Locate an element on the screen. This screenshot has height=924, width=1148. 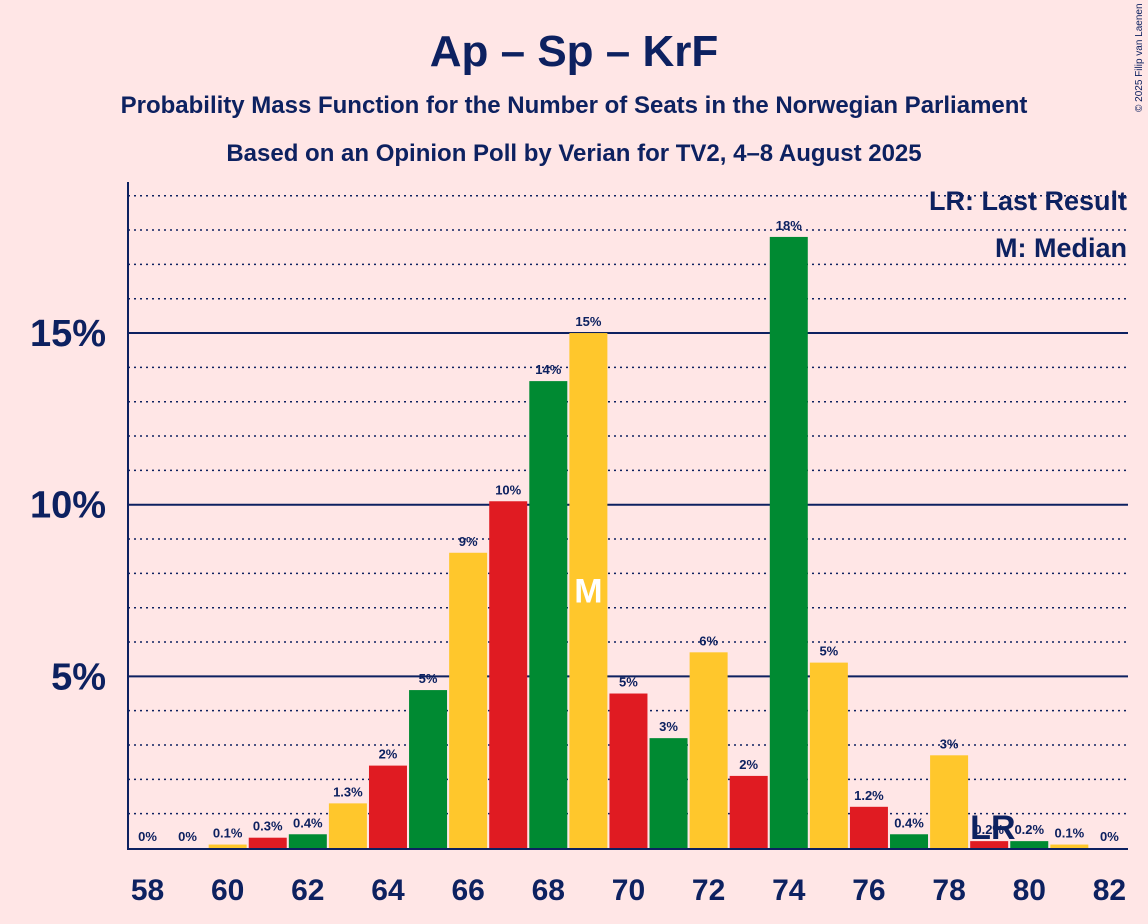
data-label-seat-79: 0.2% is located at coordinates (989, 829).